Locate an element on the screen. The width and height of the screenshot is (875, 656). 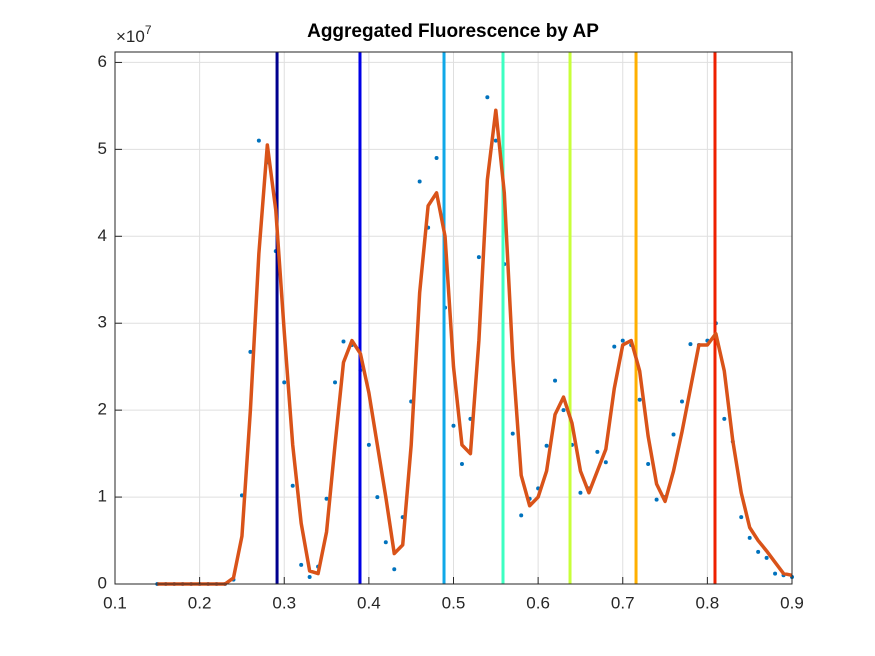
x-tick-label: 0.6 is located at coordinates (538, 602).